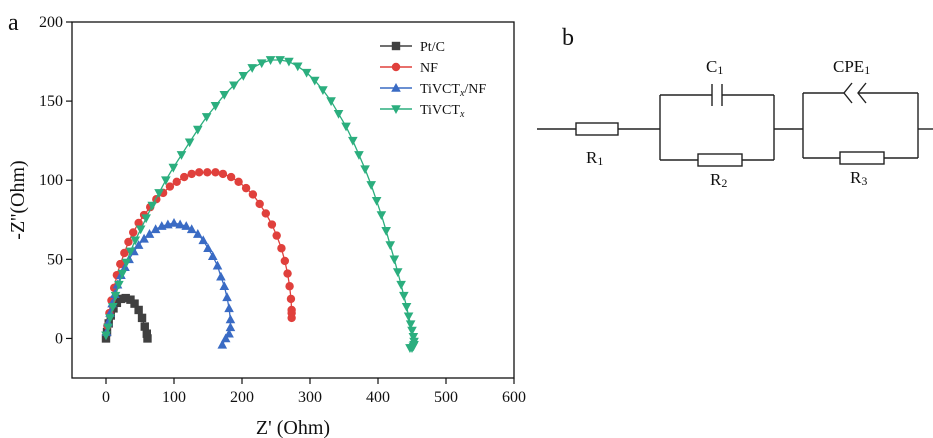 Image resolution: width=933 pixels, height=438 pixels. I want to click on legend-label-tivctx: TiVCTx, so click(442, 111).